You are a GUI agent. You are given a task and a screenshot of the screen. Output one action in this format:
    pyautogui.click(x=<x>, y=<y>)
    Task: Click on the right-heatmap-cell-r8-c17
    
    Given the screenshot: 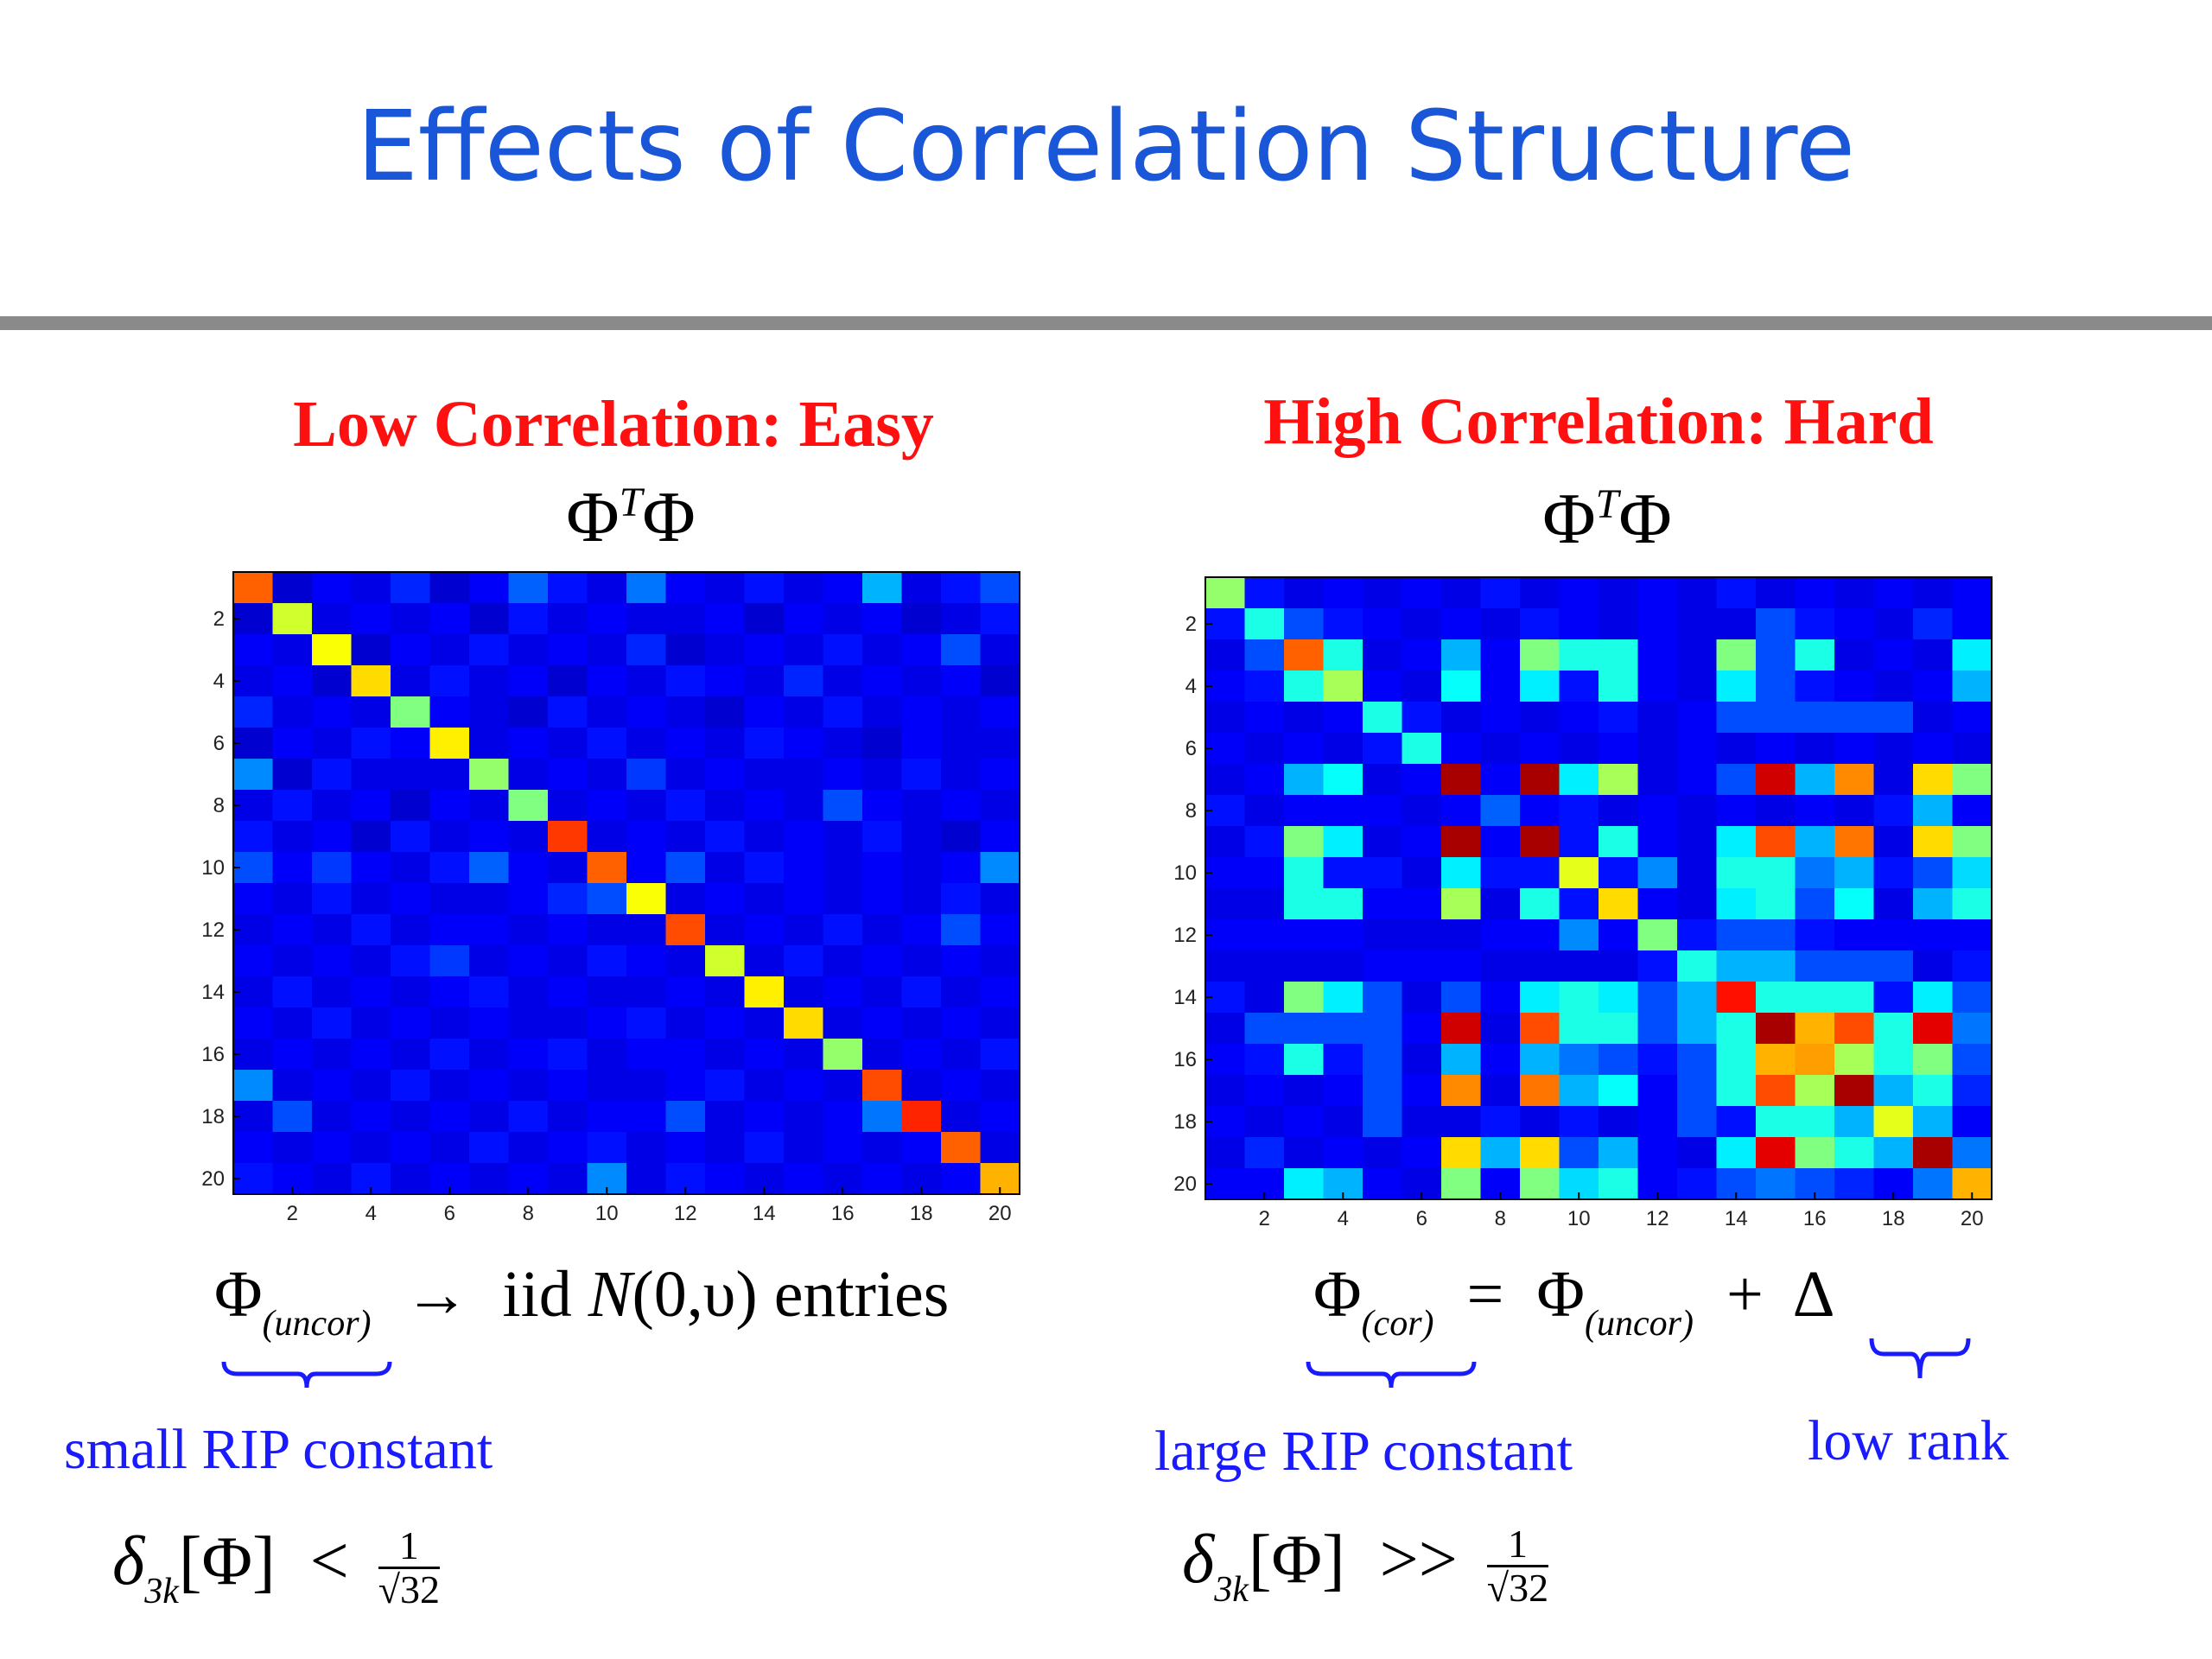 What is the action you would take?
    pyautogui.click(x=1854, y=811)
    